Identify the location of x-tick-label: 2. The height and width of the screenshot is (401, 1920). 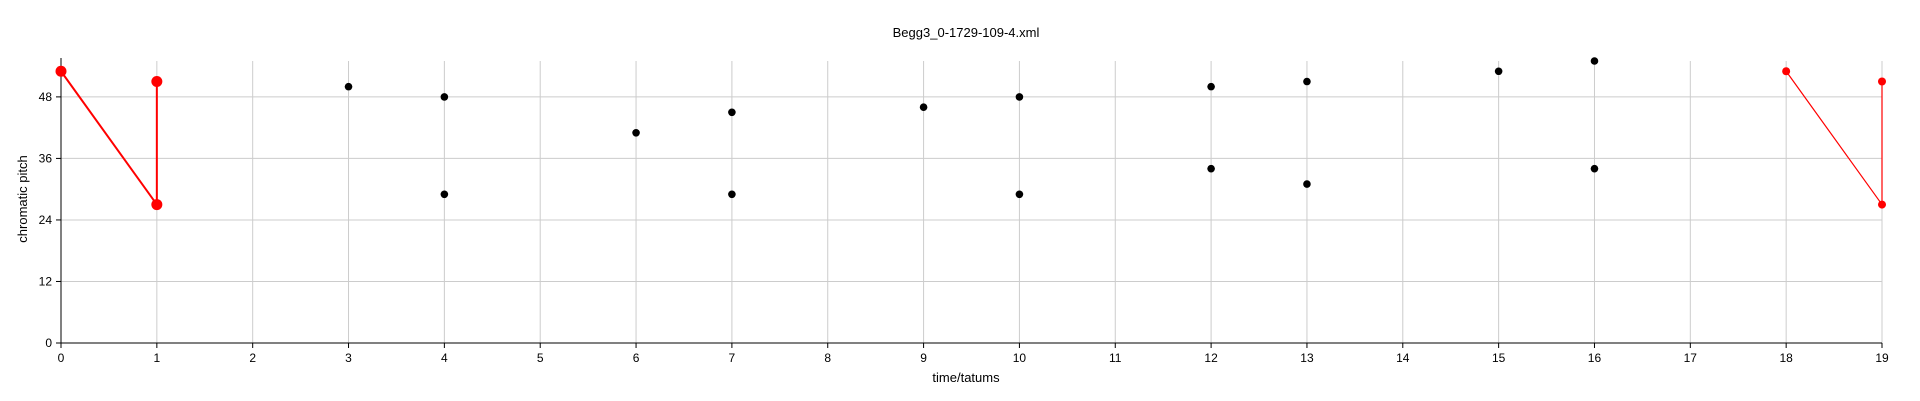
(252, 358).